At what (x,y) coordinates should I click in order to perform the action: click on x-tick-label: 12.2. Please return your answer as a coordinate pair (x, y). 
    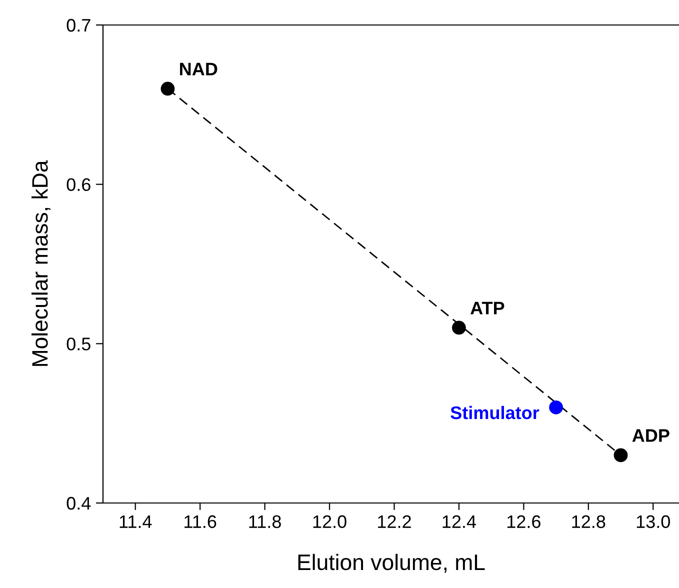
    Looking at the image, I should click on (394, 521).